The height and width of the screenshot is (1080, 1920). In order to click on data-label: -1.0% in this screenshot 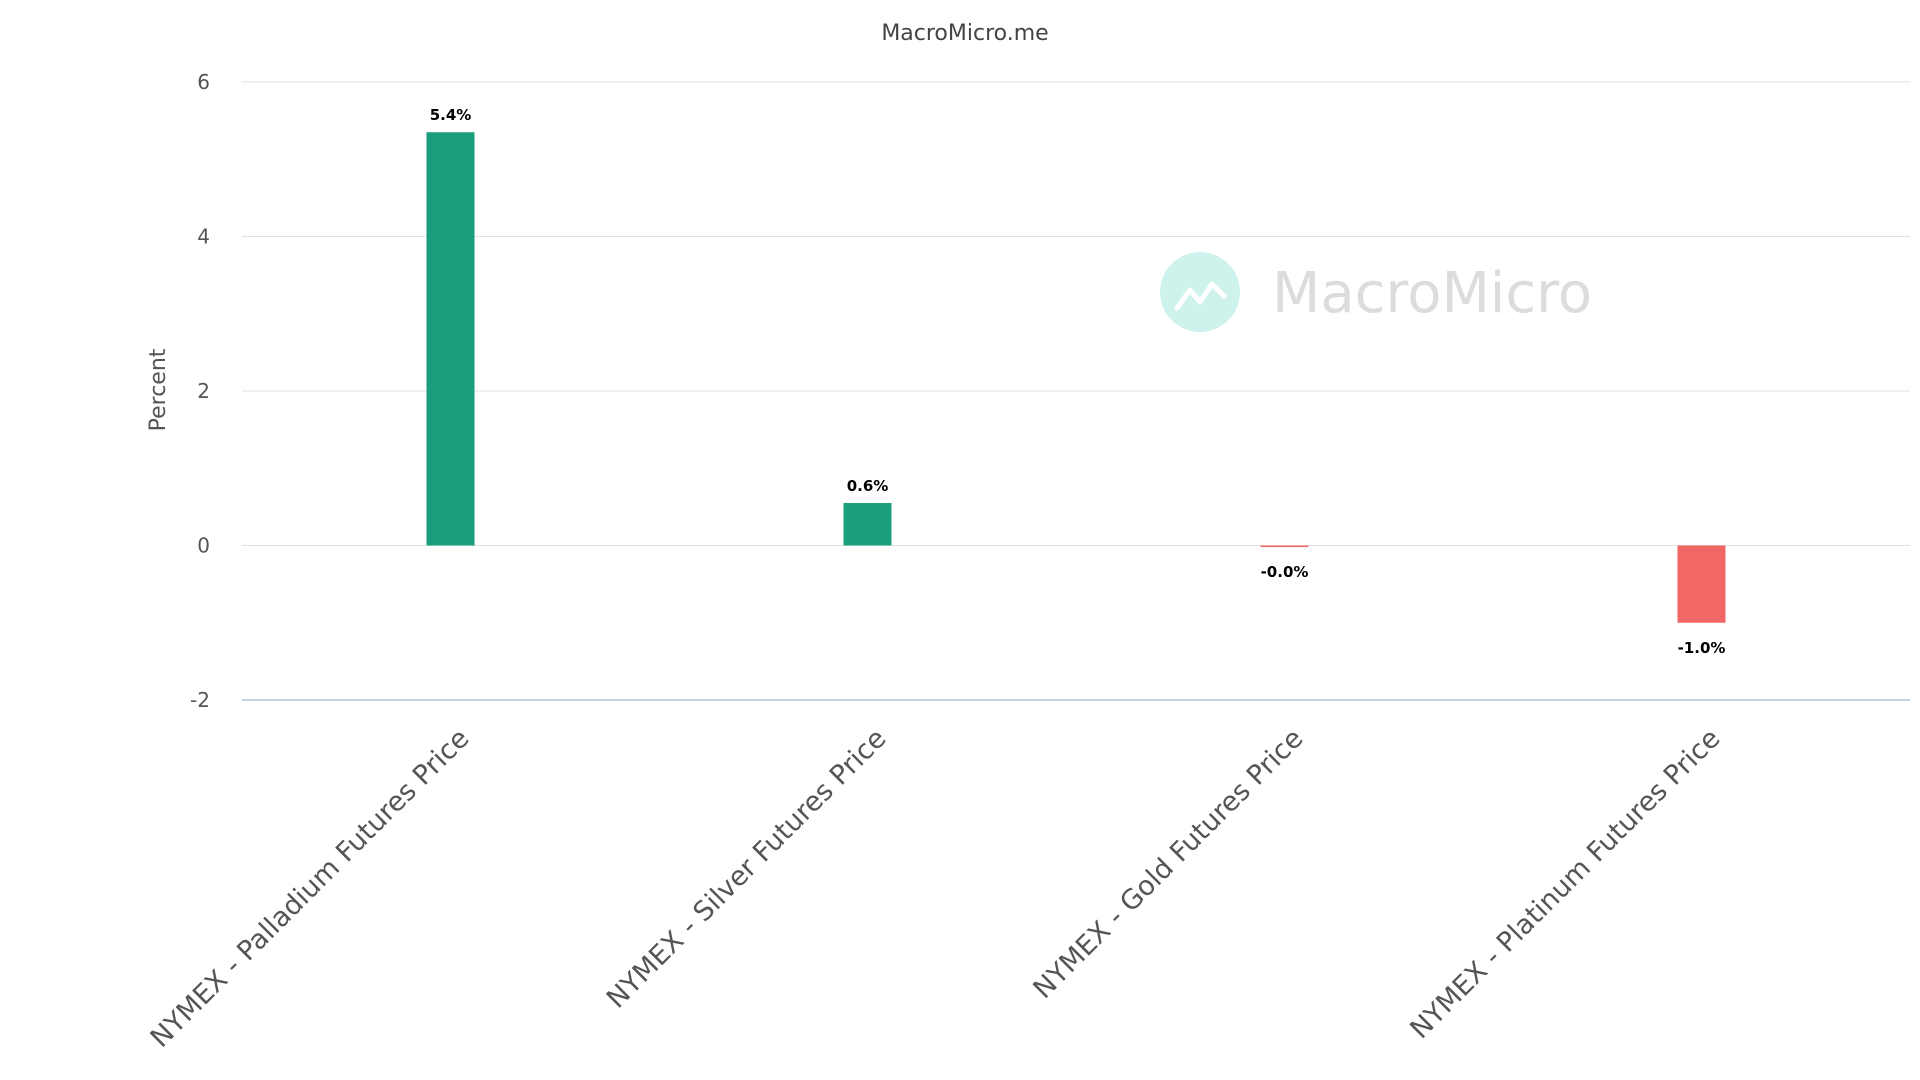, I will do `click(1702, 648)`.